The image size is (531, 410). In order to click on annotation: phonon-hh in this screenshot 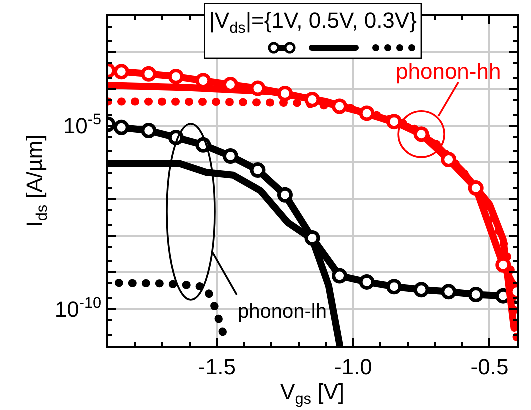, I will do `click(449, 71)`.